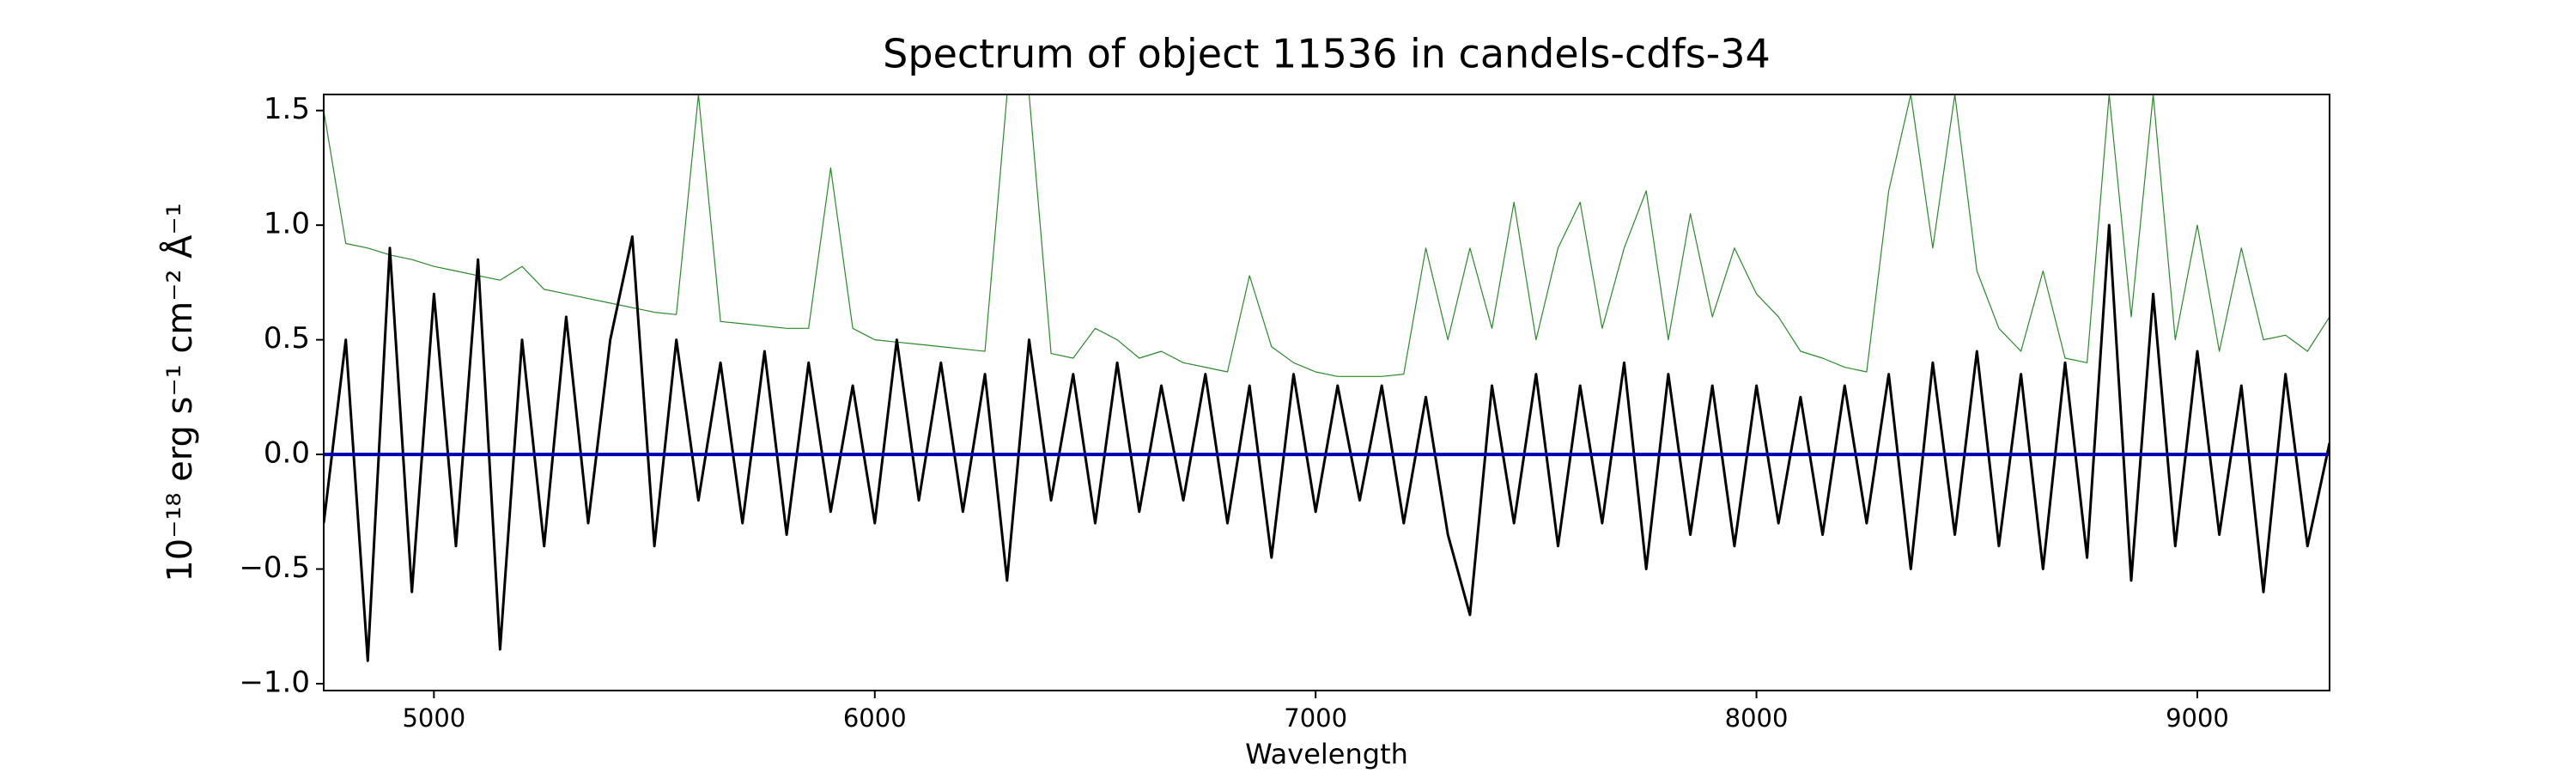  I want to click on x-tick-label: 6000, so click(875, 718).